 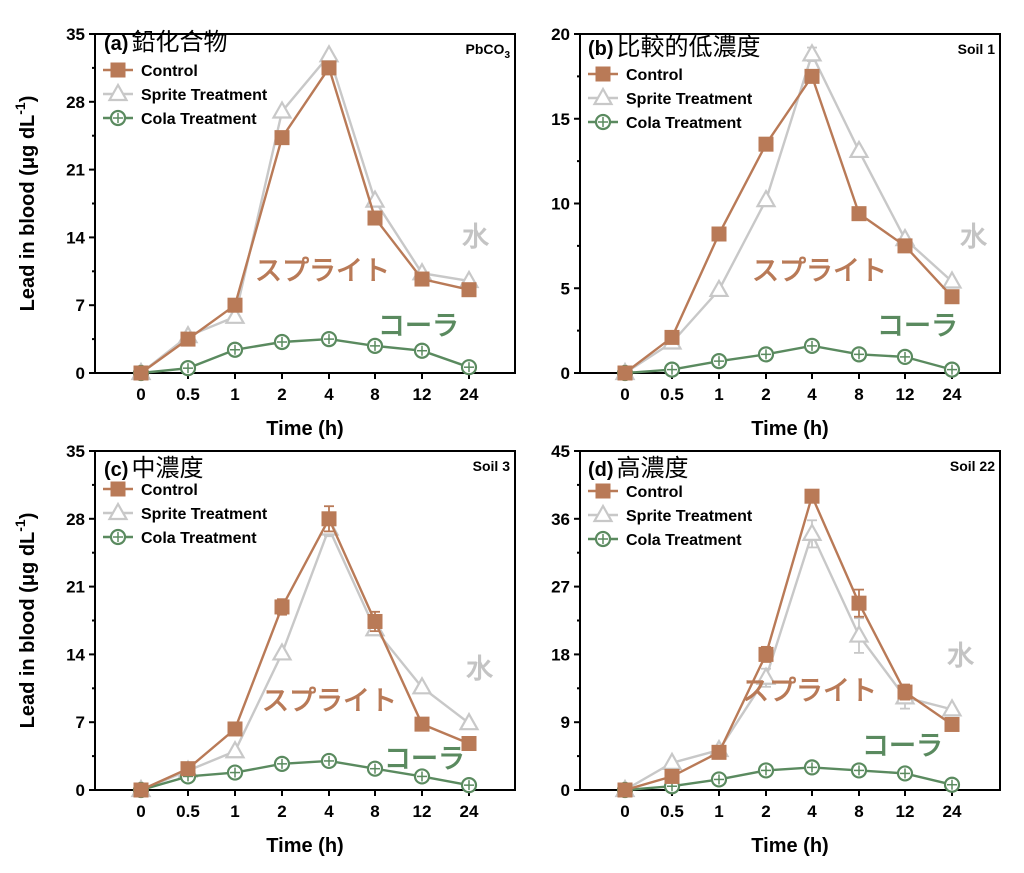 I want to click on panel-title: (a) 鉛化合物, so click(x=165, y=42).